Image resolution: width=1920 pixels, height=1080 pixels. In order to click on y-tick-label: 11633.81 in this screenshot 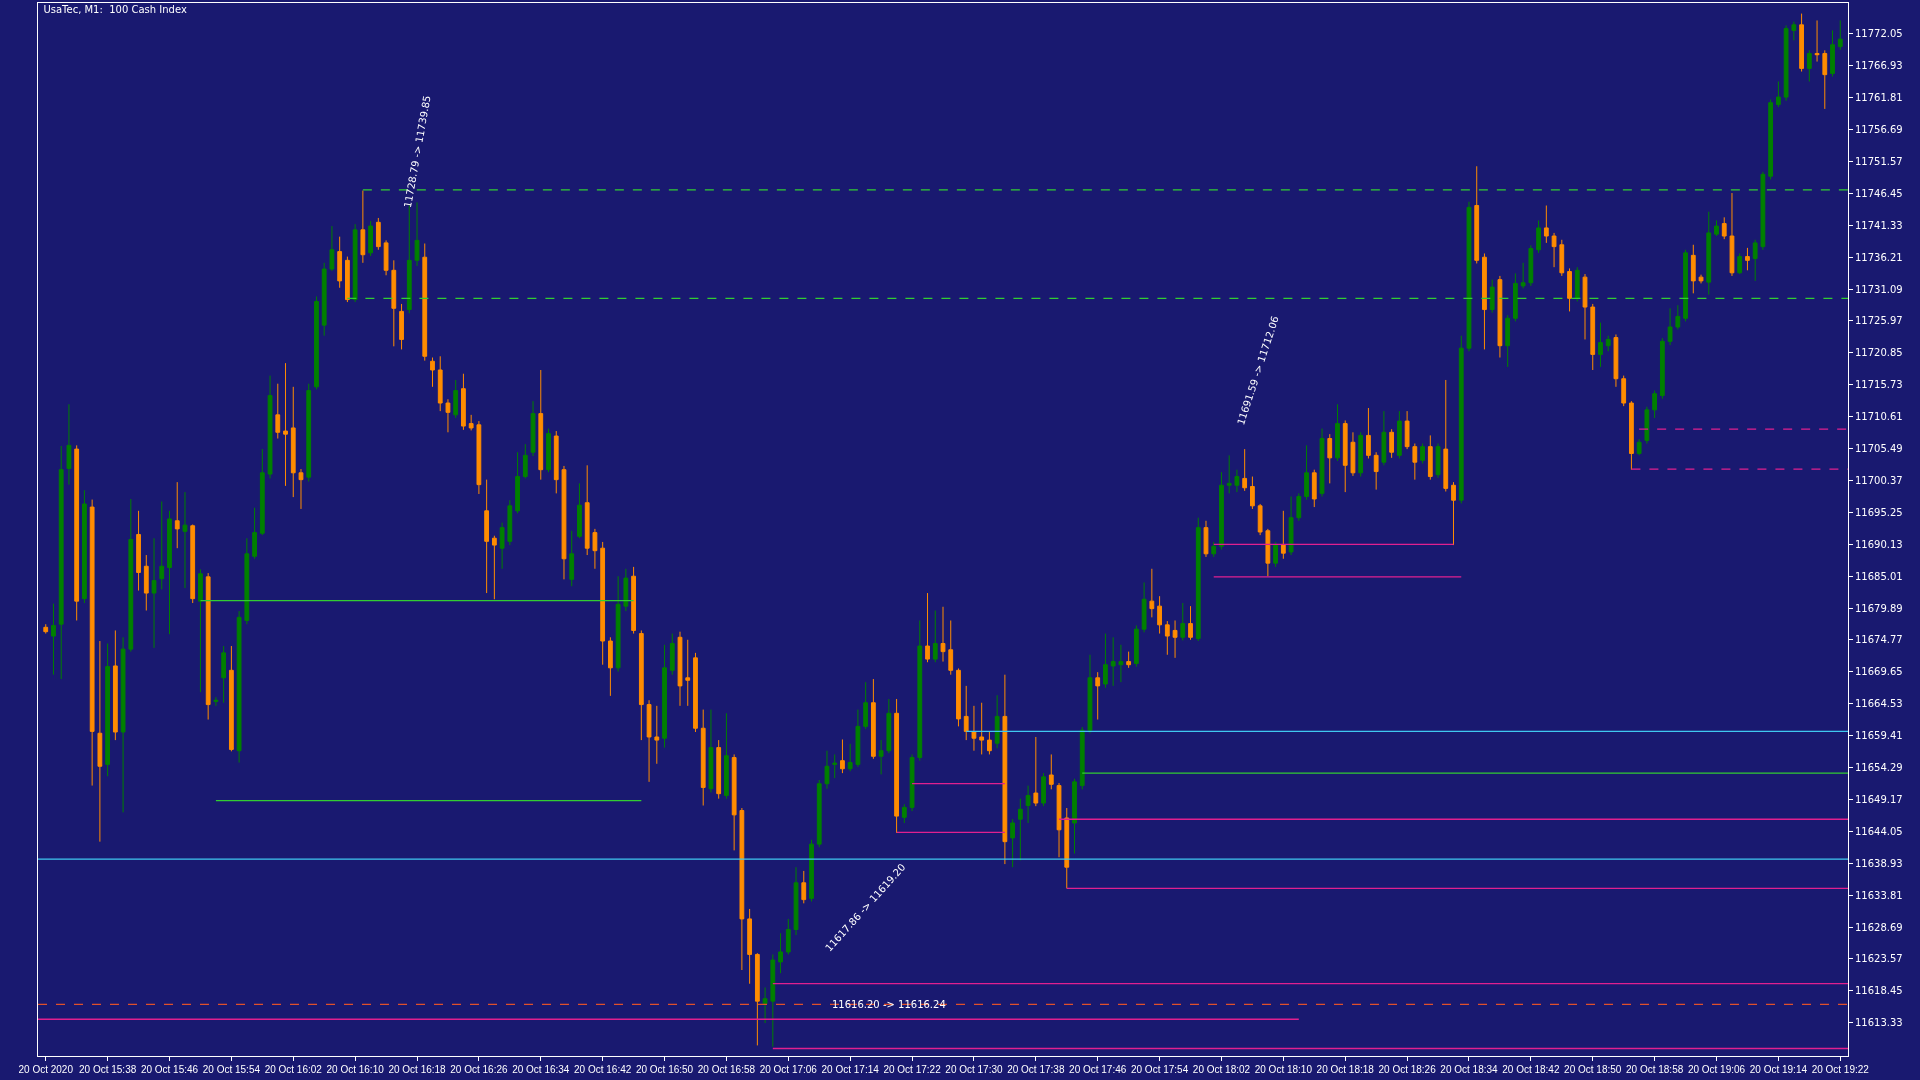, I will do `click(1879, 895)`.